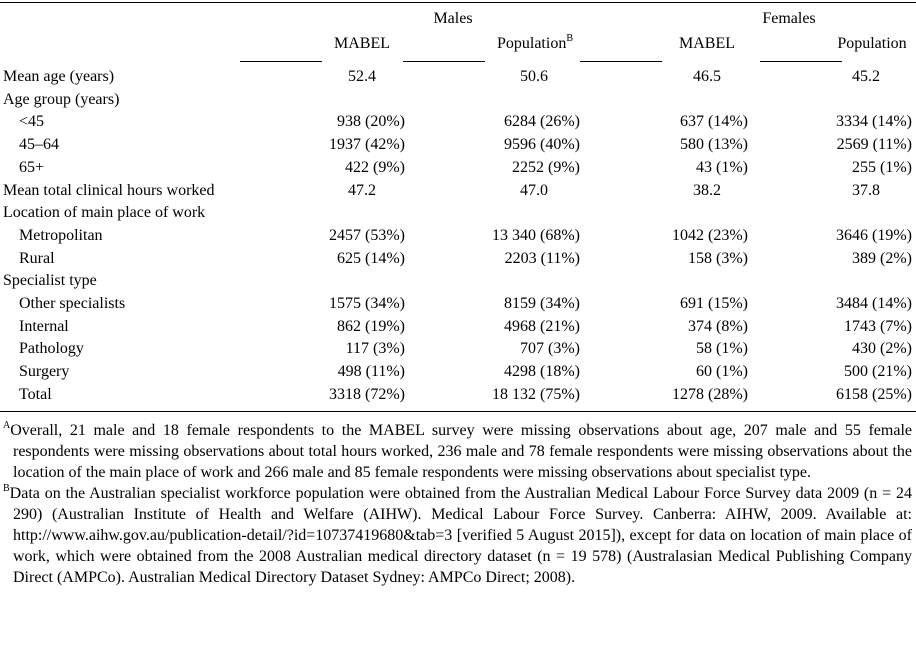 The image size is (916, 647). Describe the element at coordinates (722, 167) in the screenshot. I see `table-cell: 43 (1%)` at that location.